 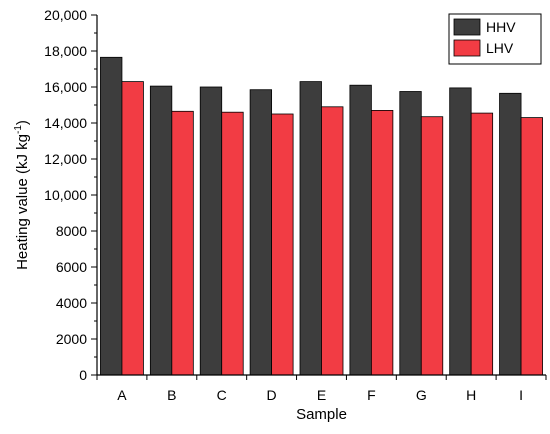 What do you see at coordinates (460, 231) in the screenshot?
I see `bar-hhv-h` at bounding box center [460, 231].